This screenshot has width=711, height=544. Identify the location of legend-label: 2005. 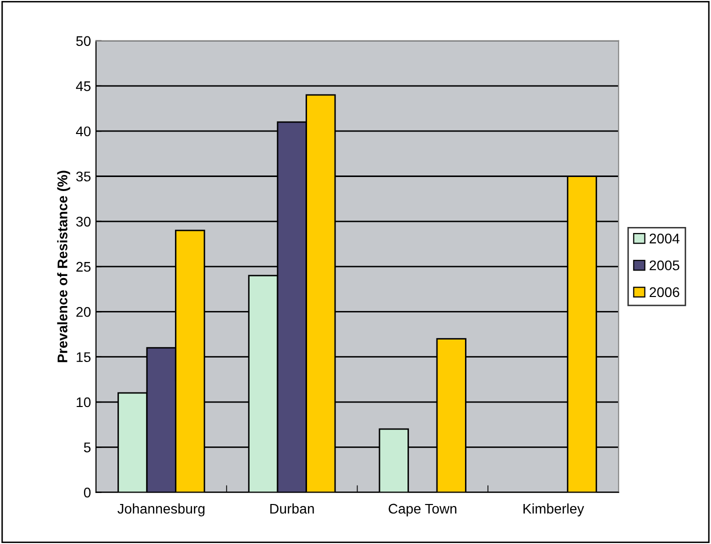
(665, 265).